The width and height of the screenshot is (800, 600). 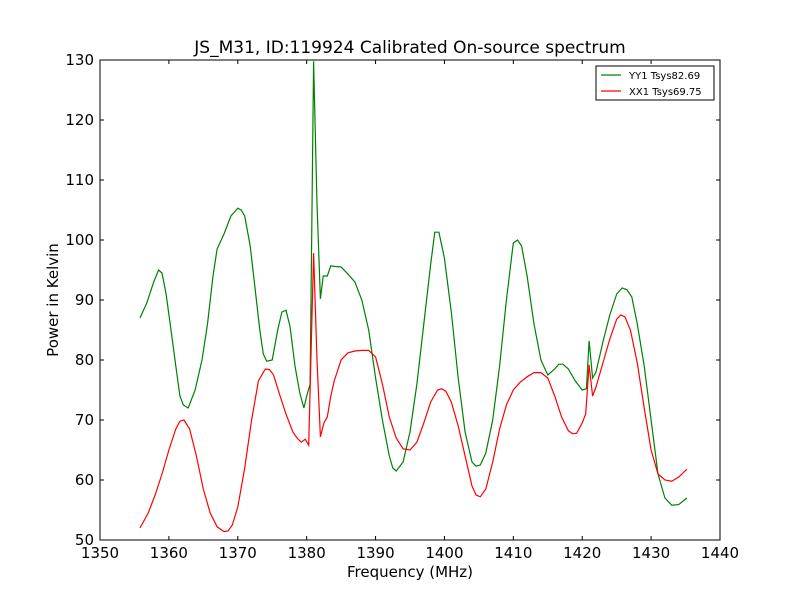 What do you see at coordinates (651, 553) in the screenshot?
I see `x-tick-label: 1430` at bounding box center [651, 553].